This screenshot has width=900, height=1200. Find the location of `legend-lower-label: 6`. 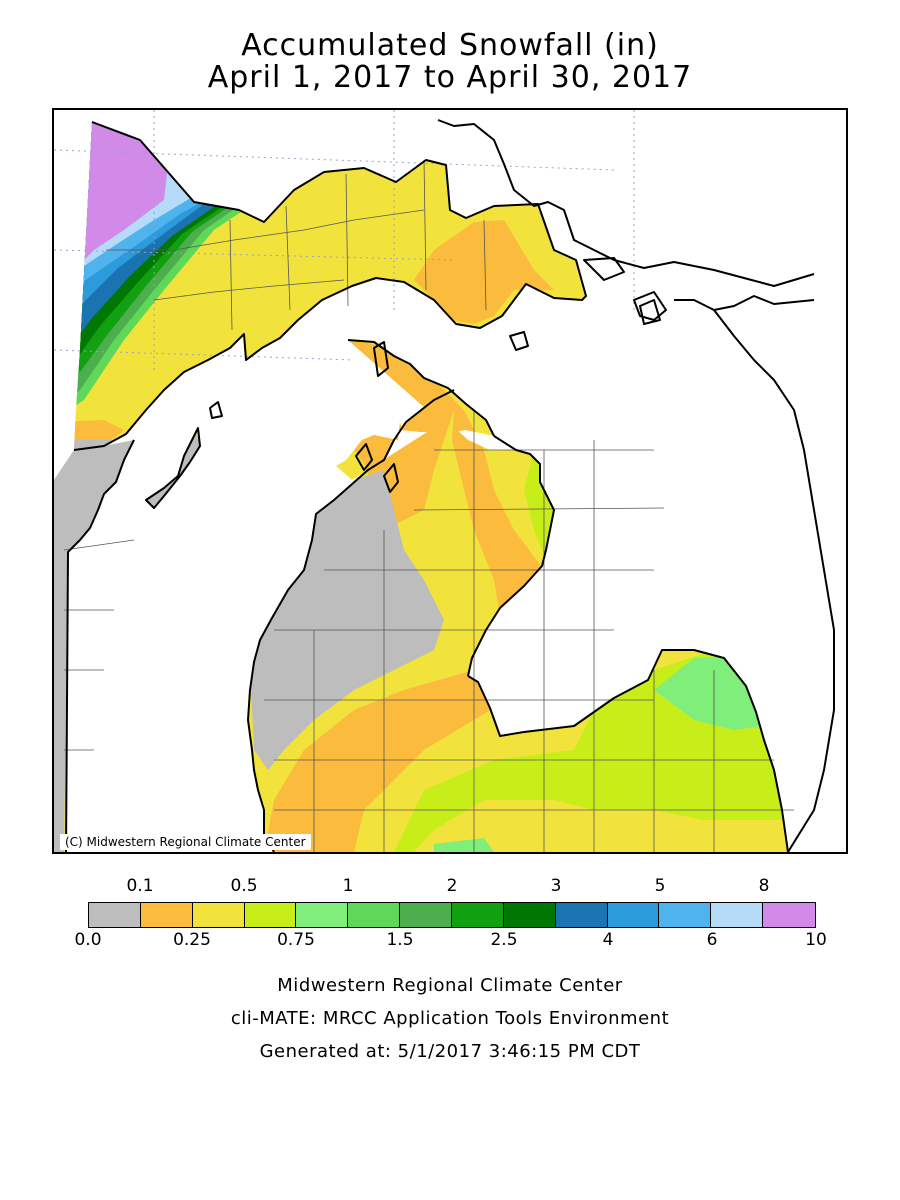

legend-lower-label: 6 is located at coordinates (712, 940).